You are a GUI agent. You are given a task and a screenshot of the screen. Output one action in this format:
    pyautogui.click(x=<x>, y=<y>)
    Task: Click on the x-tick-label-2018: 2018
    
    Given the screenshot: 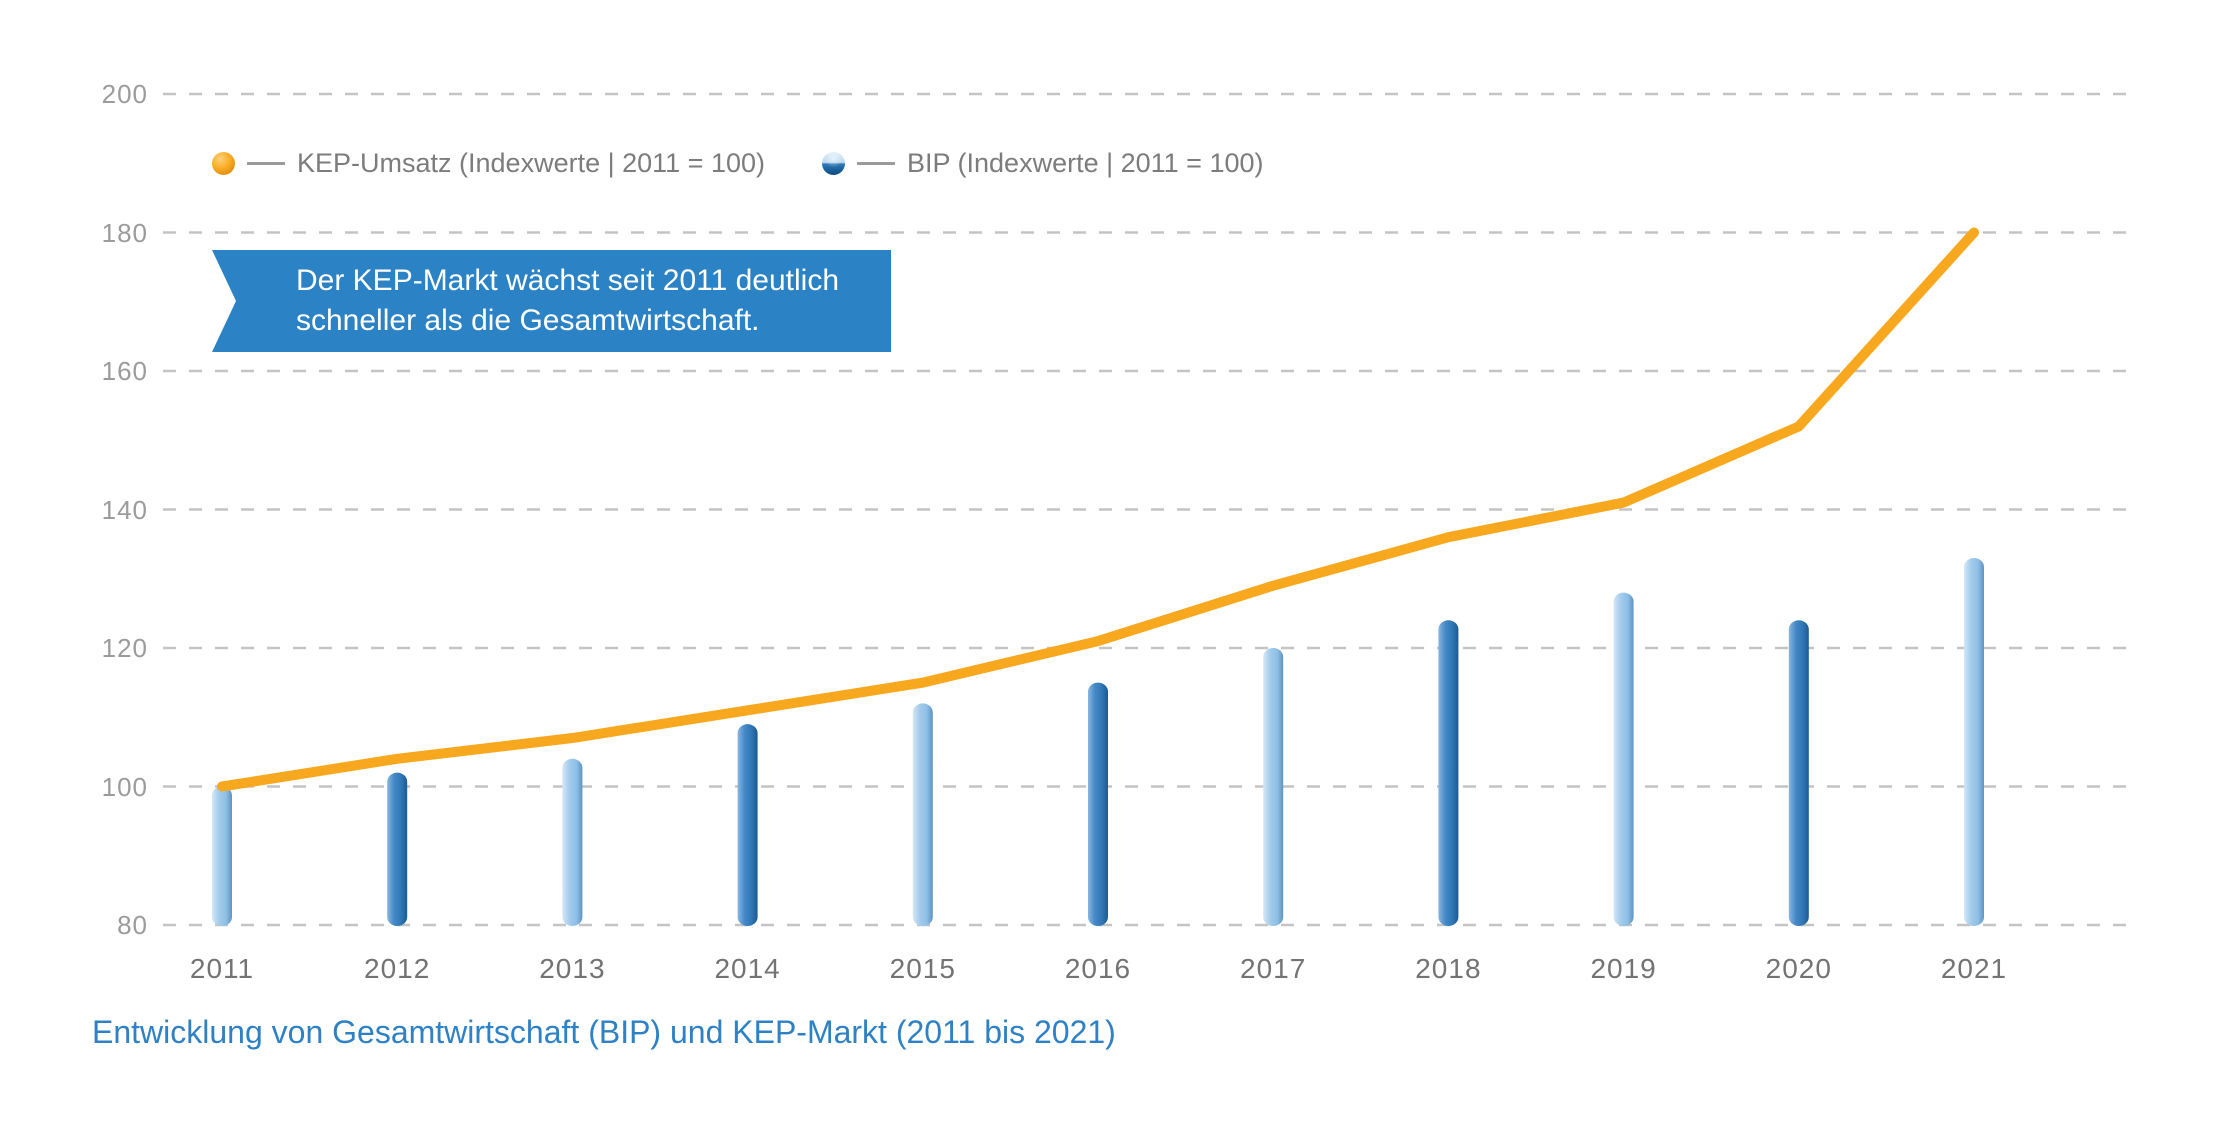 What is the action you would take?
    pyautogui.click(x=1448, y=968)
    